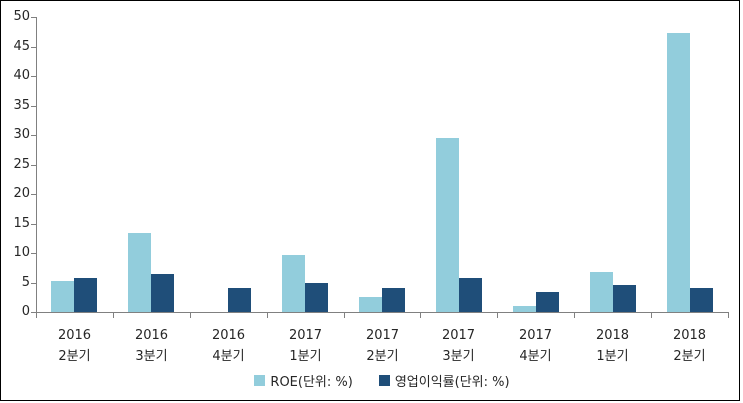 The image size is (743, 403). I want to click on x-axis-label-year-5: 2017, so click(458, 335).